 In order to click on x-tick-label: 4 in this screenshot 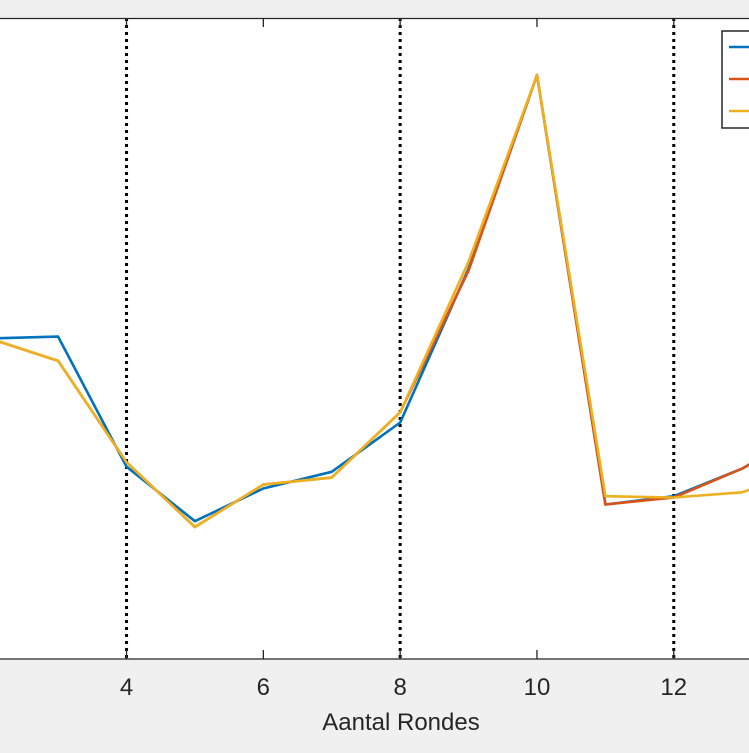, I will do `click(126, 687)`.